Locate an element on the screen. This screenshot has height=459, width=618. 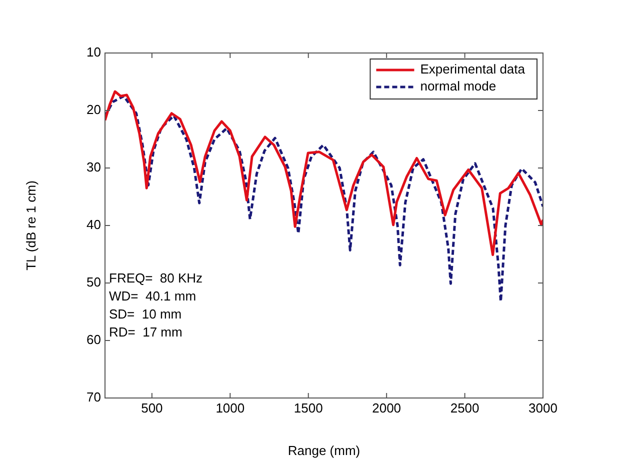
y-tick-label: 50 is located at coordinates (93, 282).